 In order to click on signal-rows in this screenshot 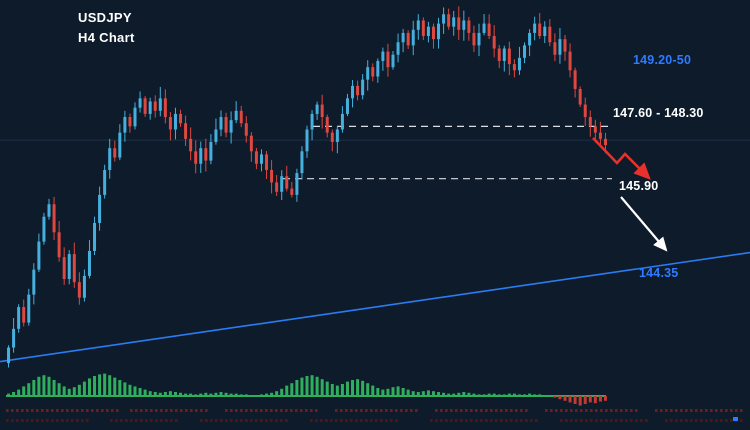, I will do `click(374, 415)`.